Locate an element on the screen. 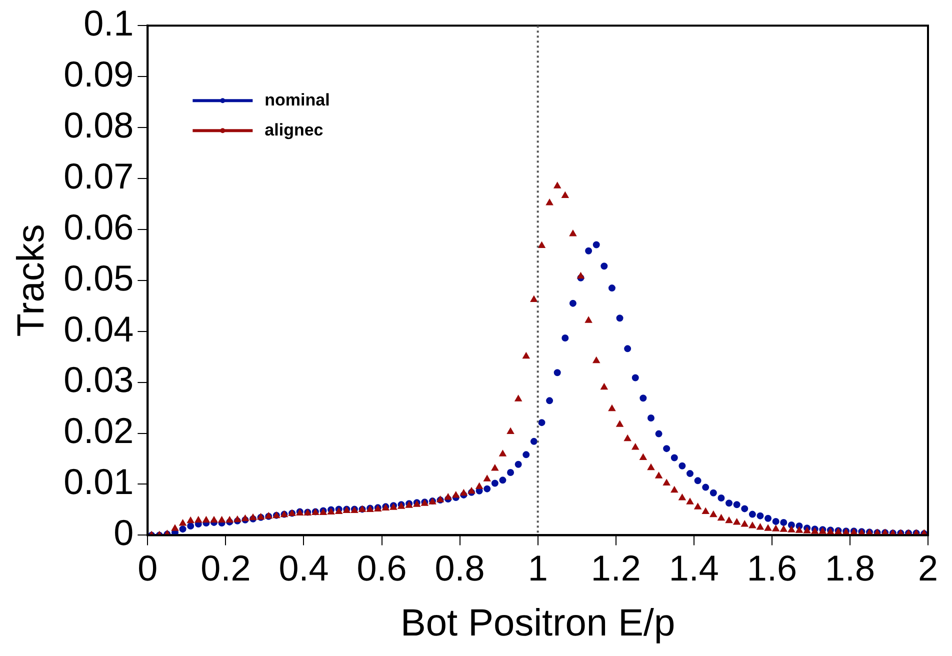 Image resolution: width=952 pixels, height=656 pixels. y-tick-label: 0.04 is located at coordinates (99, 329).